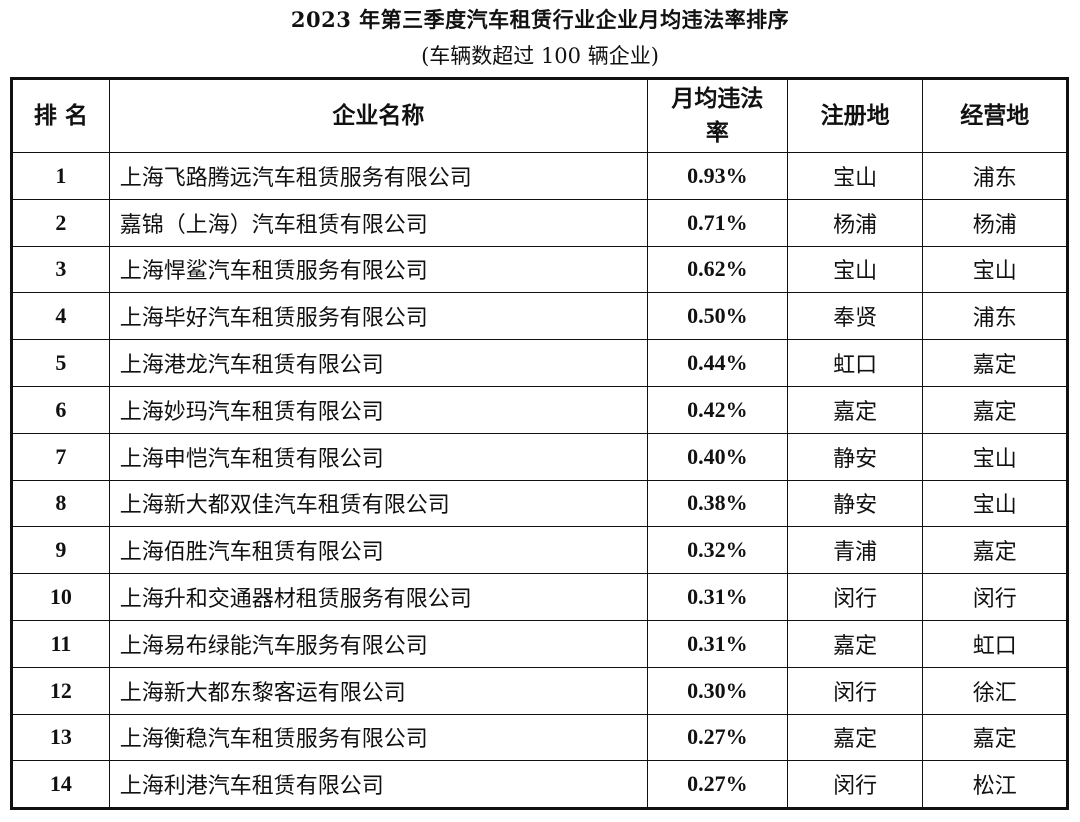  What do you see at coordinates (855, 550) in the screenshot?
I see `cell-registered: 青浦` at bounding box center [855, 550].